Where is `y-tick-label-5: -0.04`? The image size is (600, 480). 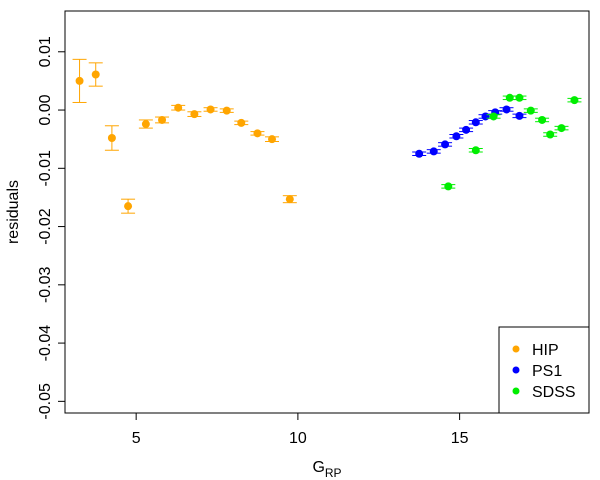
y-tick-label-5: -0.04 is located at coordinates (45, 343).